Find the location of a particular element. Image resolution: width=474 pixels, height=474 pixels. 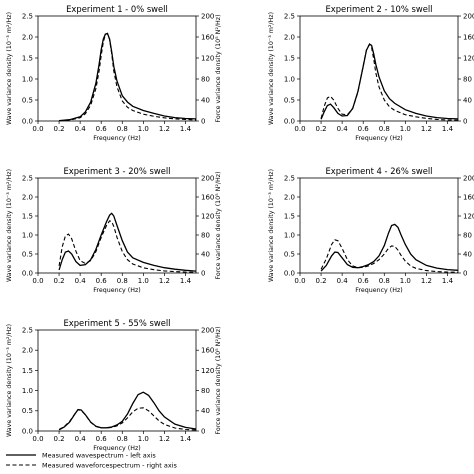

legend-label-wave: Measured wavespectrum - left axis is located at coordinates (99, 456).